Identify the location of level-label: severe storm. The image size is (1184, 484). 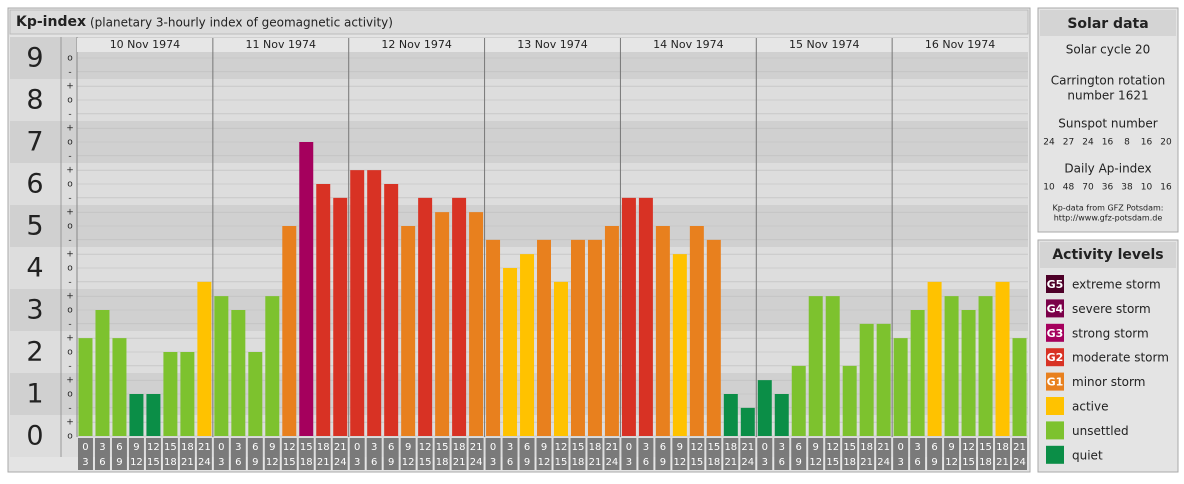
(1111, 309).